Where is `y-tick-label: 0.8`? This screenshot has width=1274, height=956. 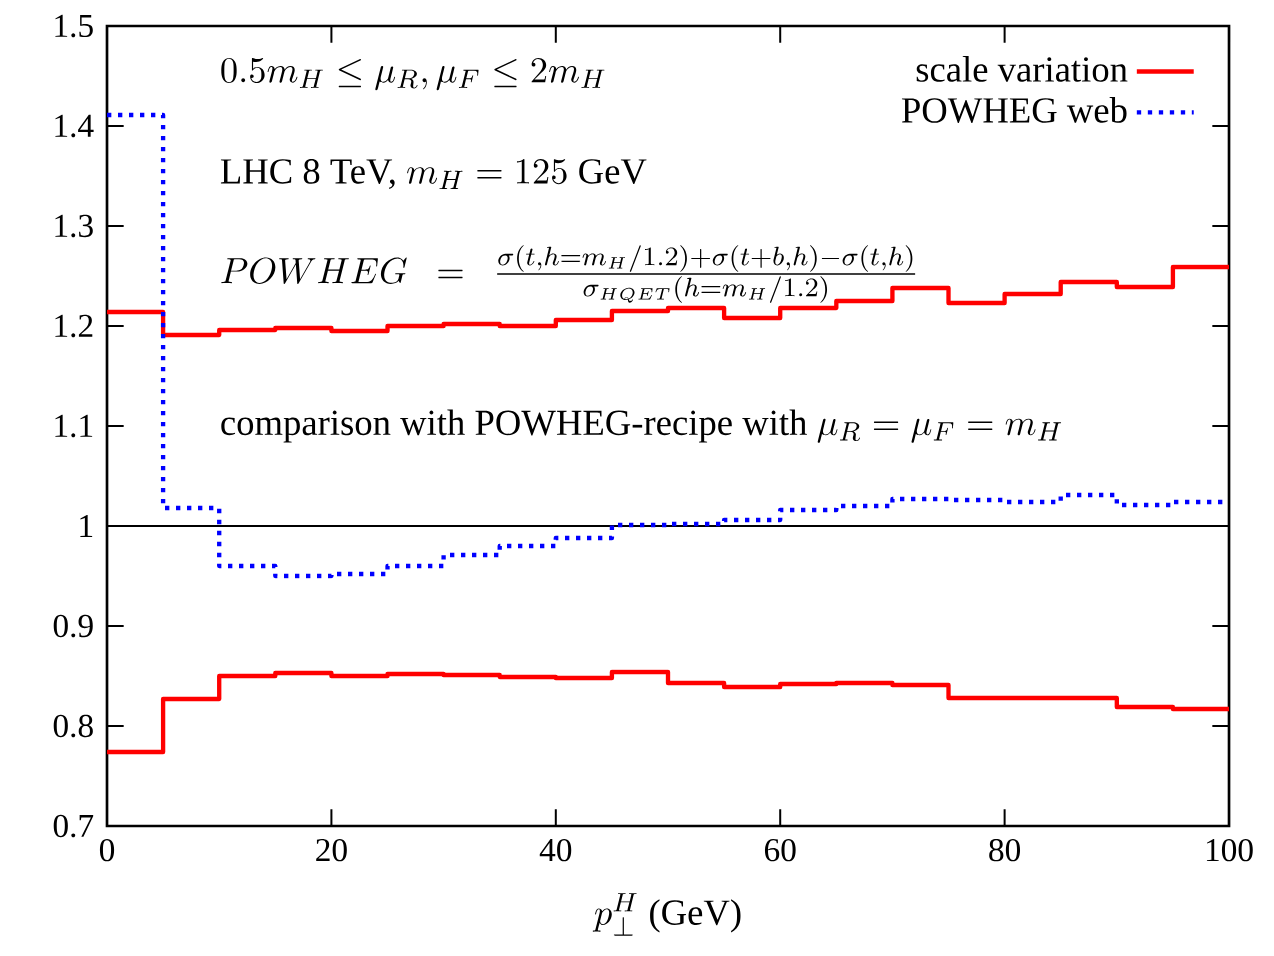 y-tick-label: 0.8 is located at coordinates (73, 726).